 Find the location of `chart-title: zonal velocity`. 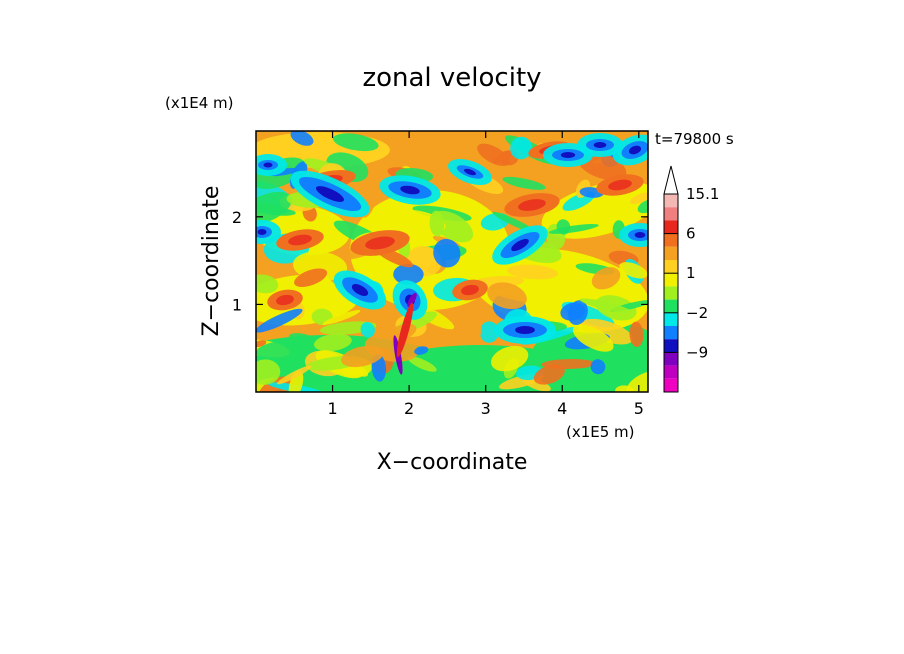

chart-title: zonal velocity is located at coordinates (451, 78).